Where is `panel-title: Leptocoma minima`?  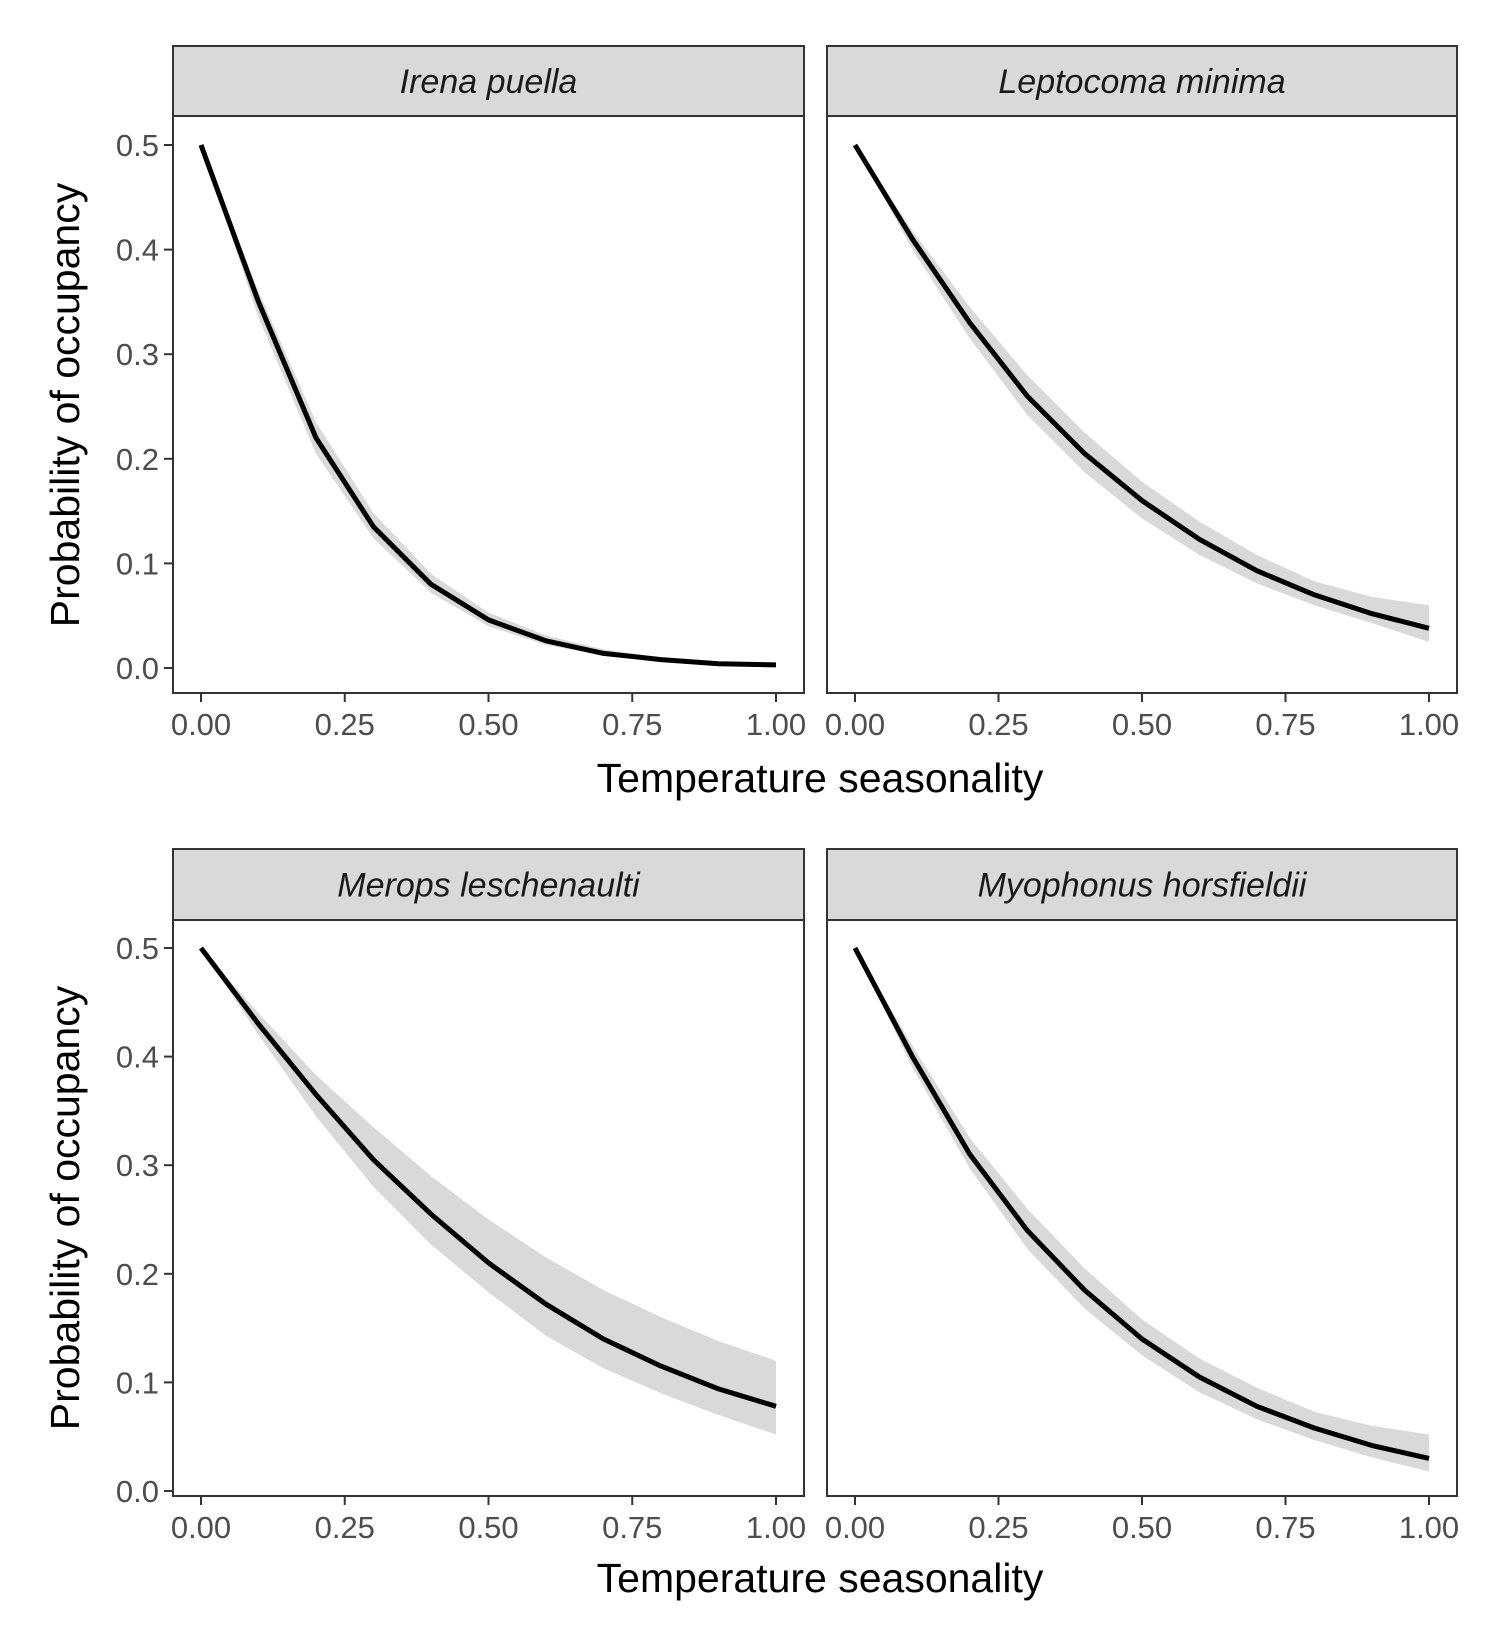 panel-title: Leptocoma minima is located at coordinates (1141, 82).